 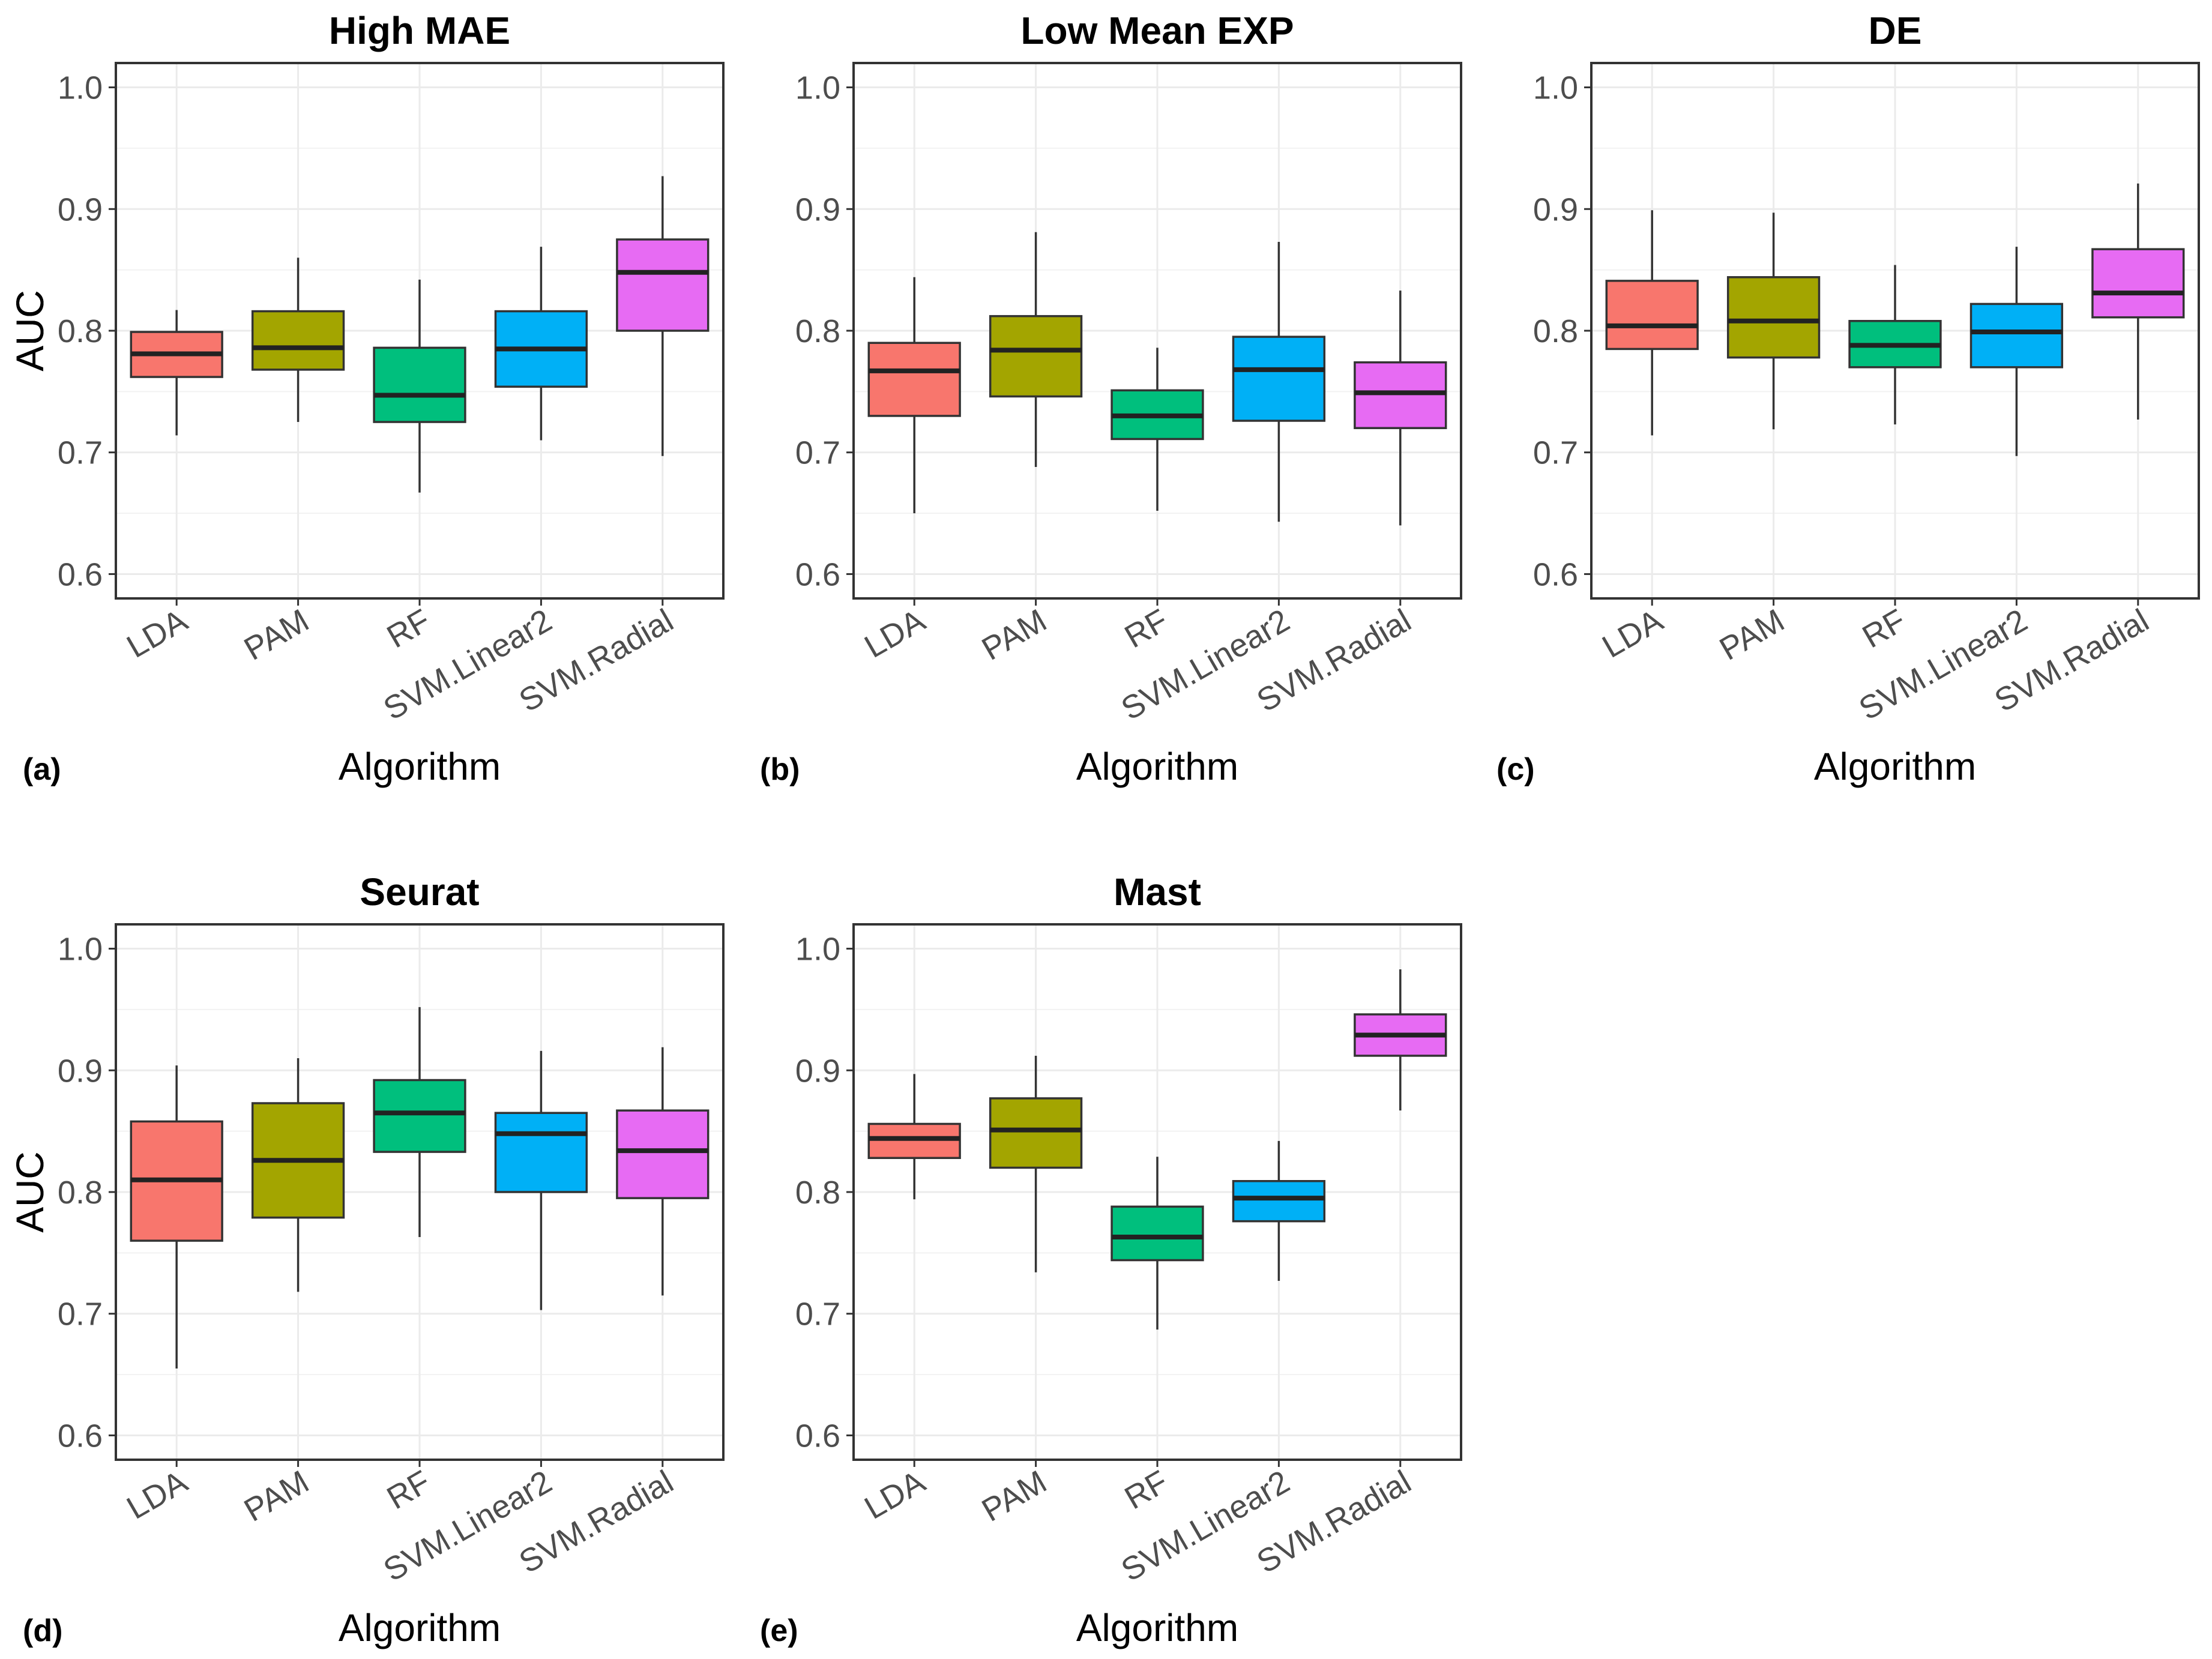 What do you see at coordinates (1157, 30) in the screenshot?
I see `chart-title: Low Mean EXP` at bounding box center [1157, 30].